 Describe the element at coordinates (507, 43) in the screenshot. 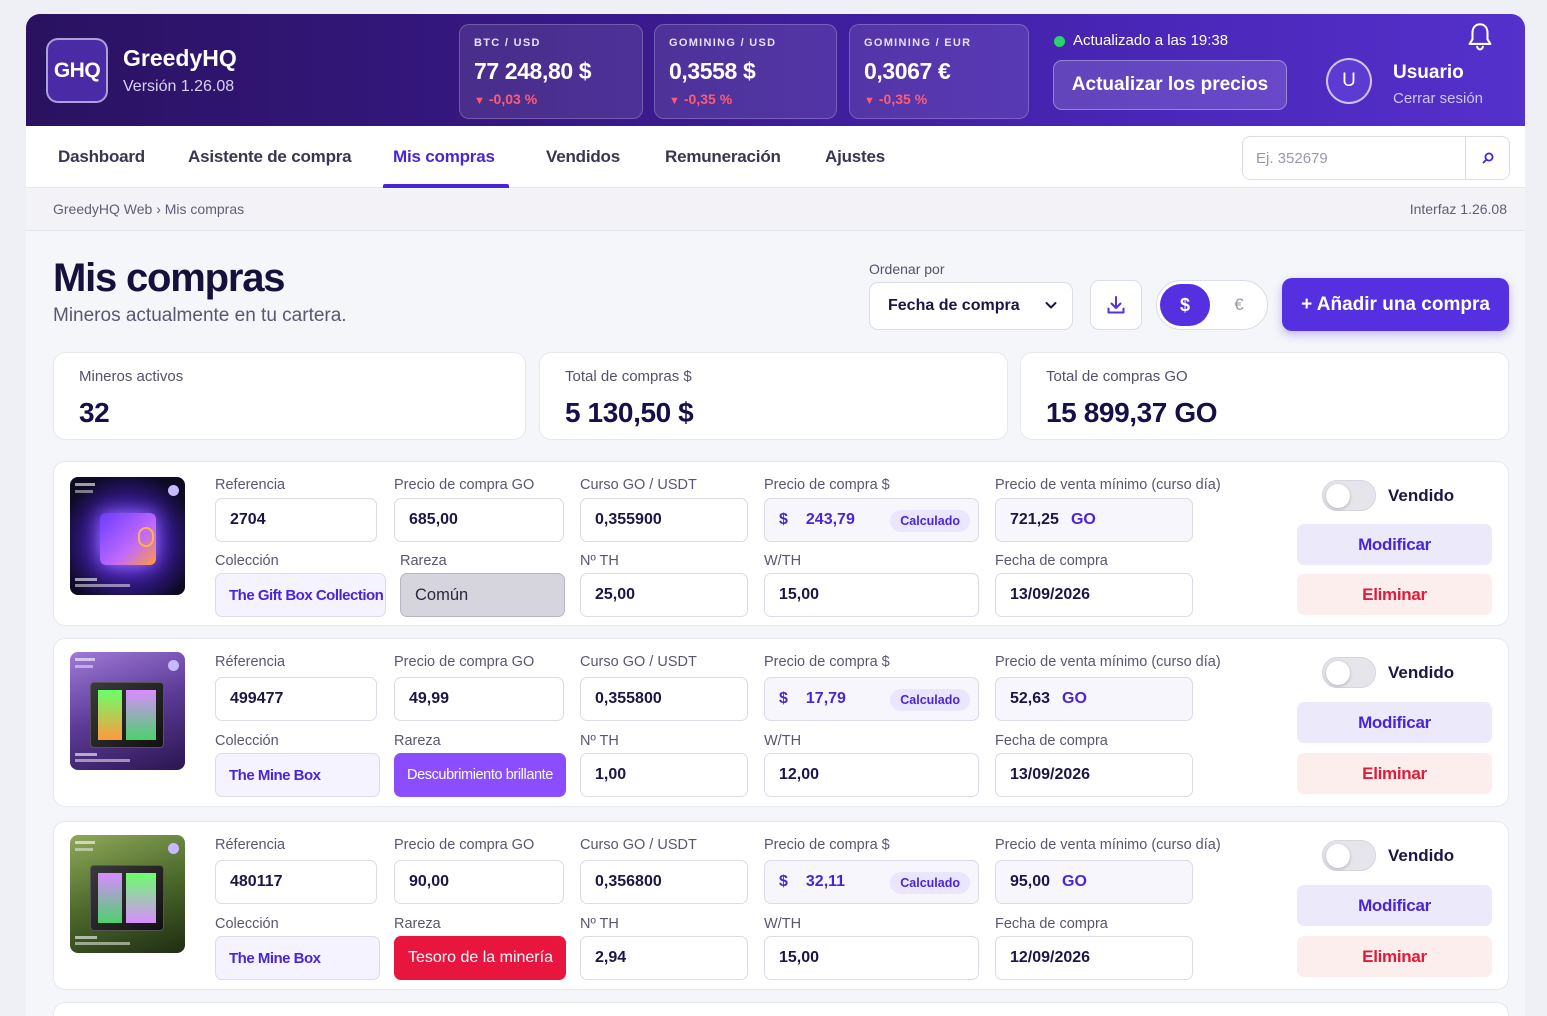

I see `ticker-pair: BTC / USD` at that location.